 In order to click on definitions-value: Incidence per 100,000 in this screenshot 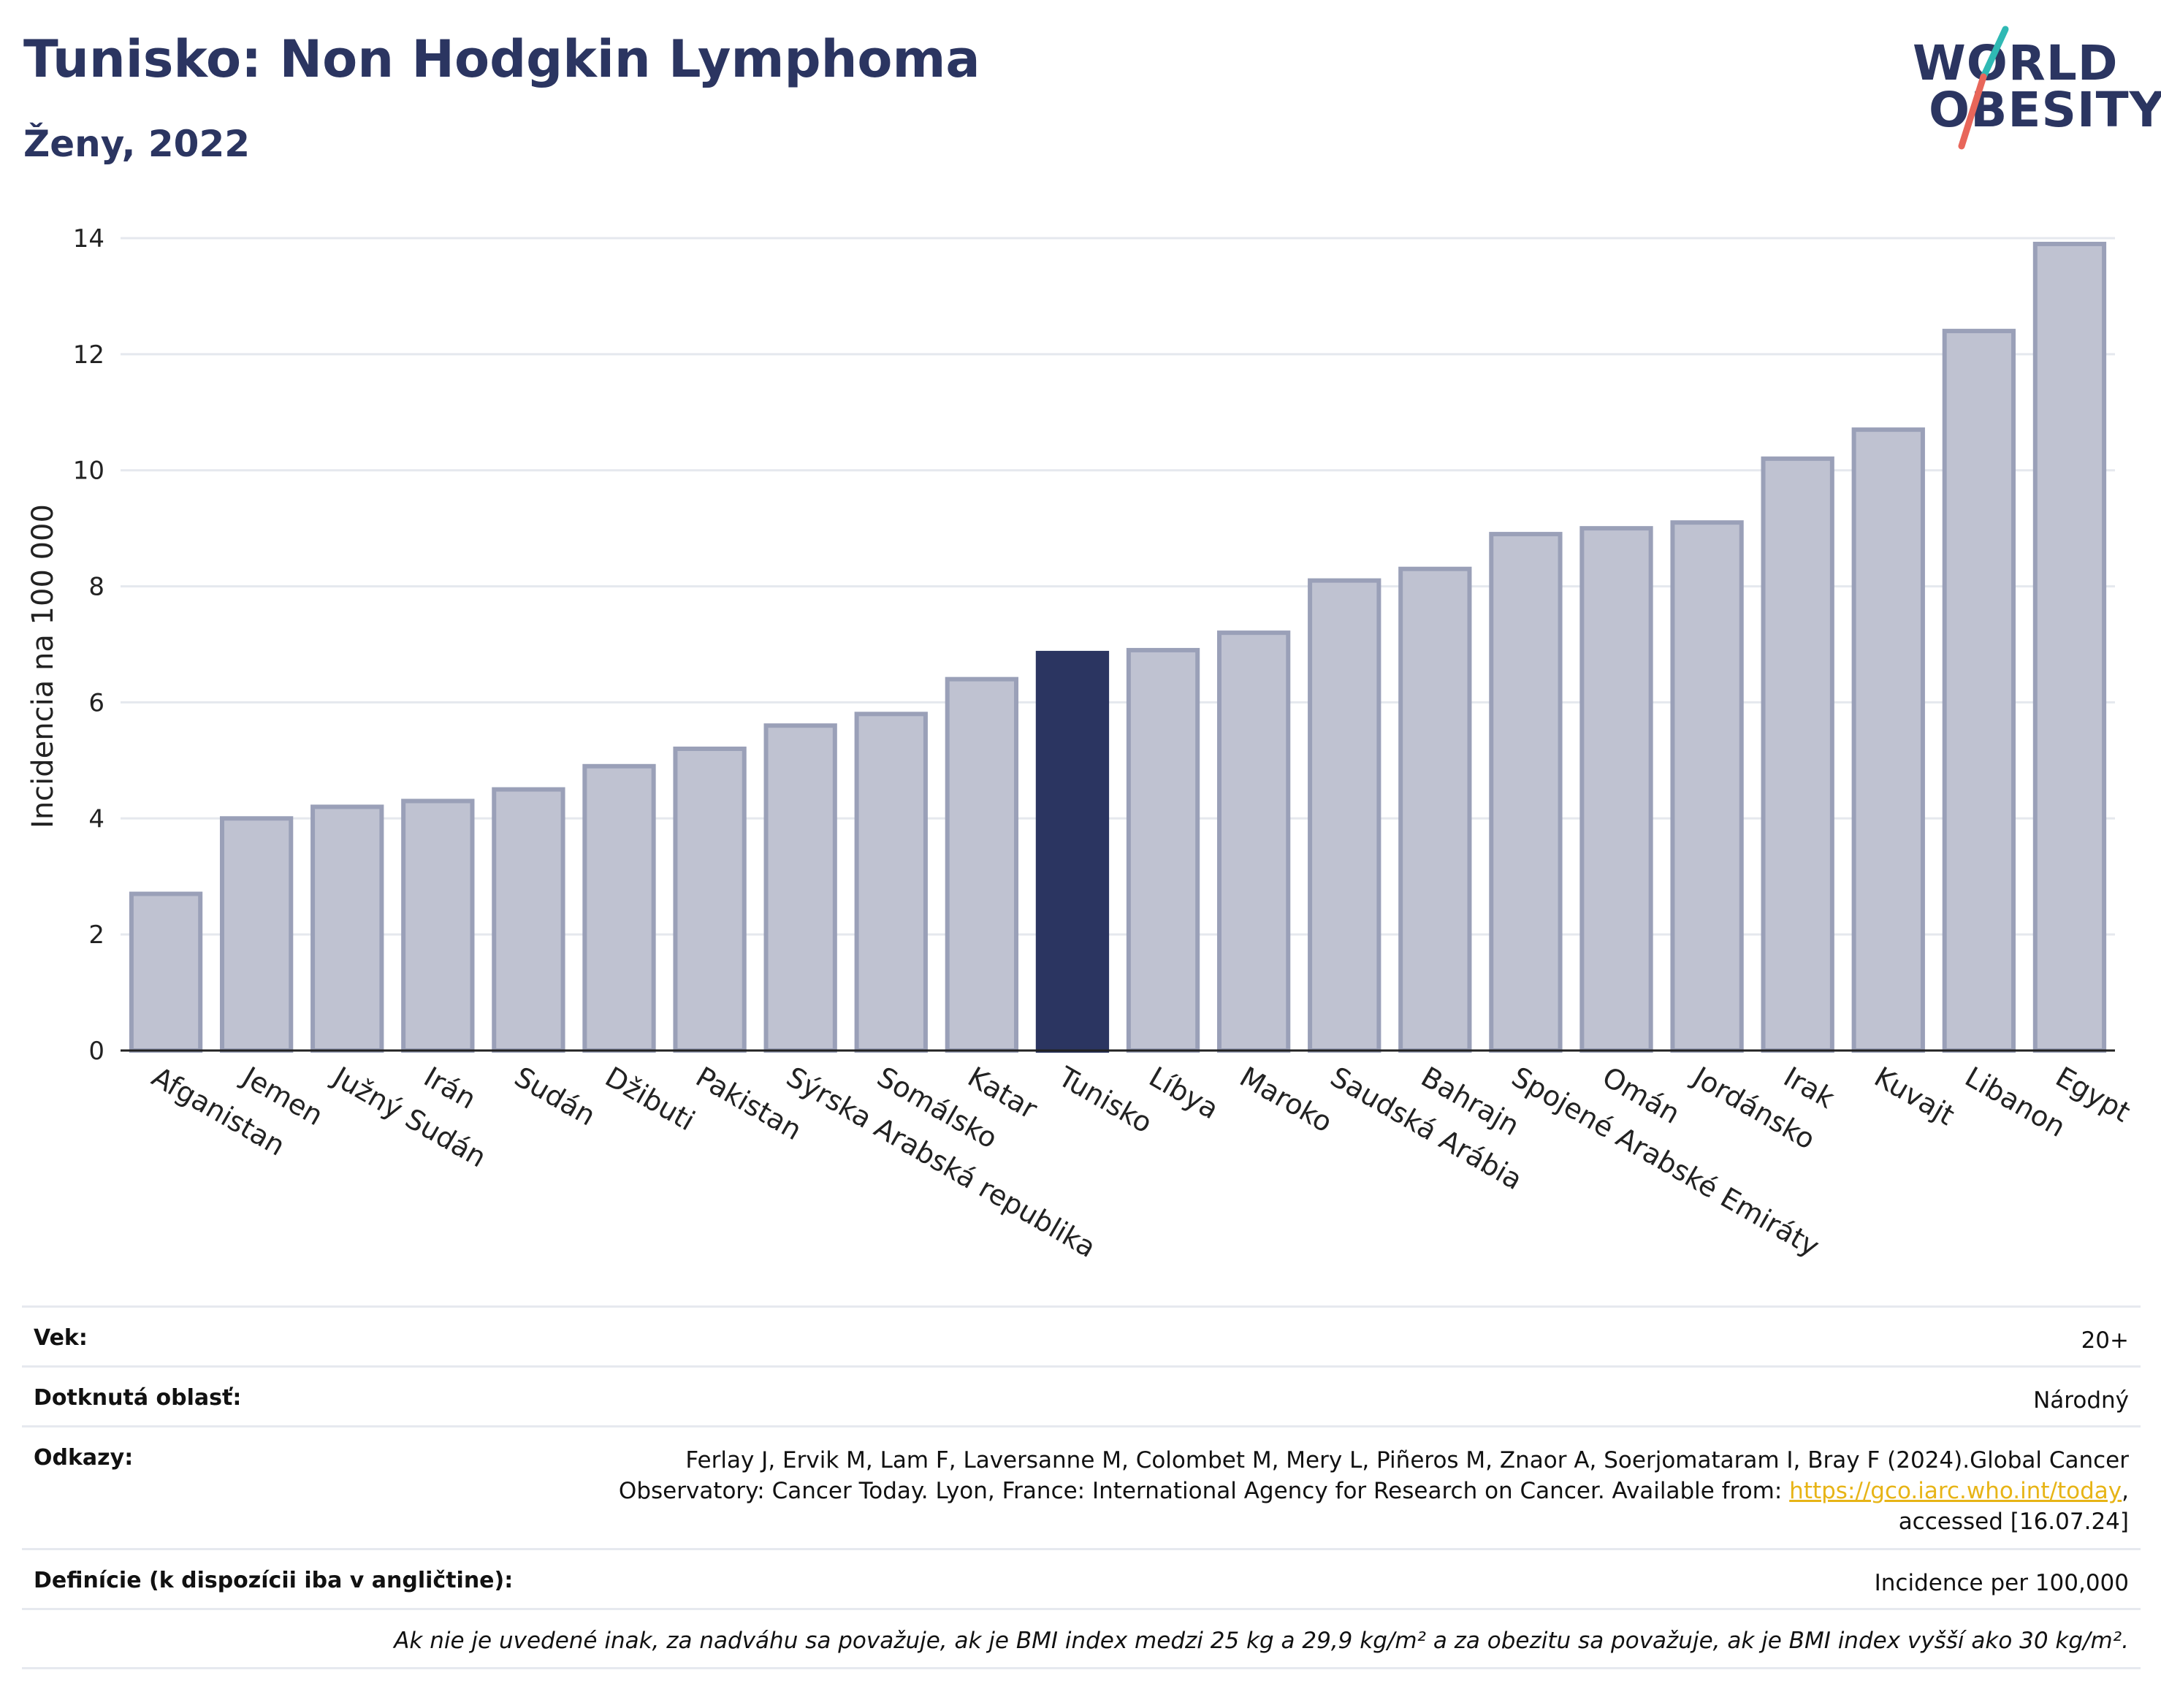, I will do `click(2002, 1583)`.